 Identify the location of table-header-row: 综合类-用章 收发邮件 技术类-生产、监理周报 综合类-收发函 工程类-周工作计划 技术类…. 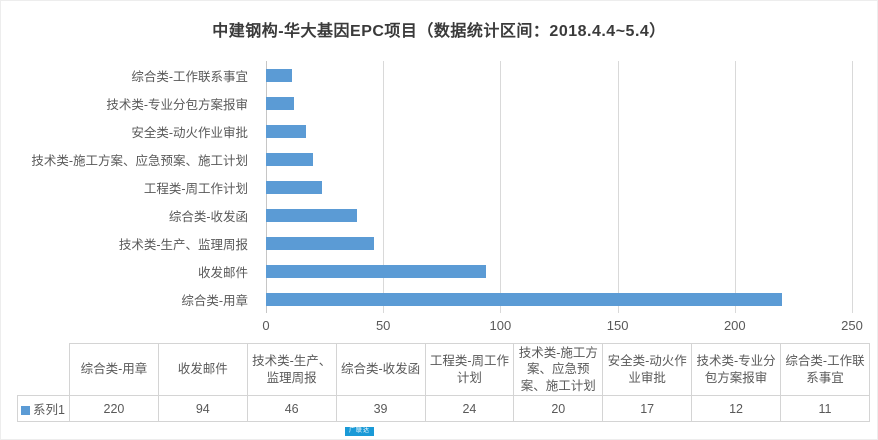
(444, 369).